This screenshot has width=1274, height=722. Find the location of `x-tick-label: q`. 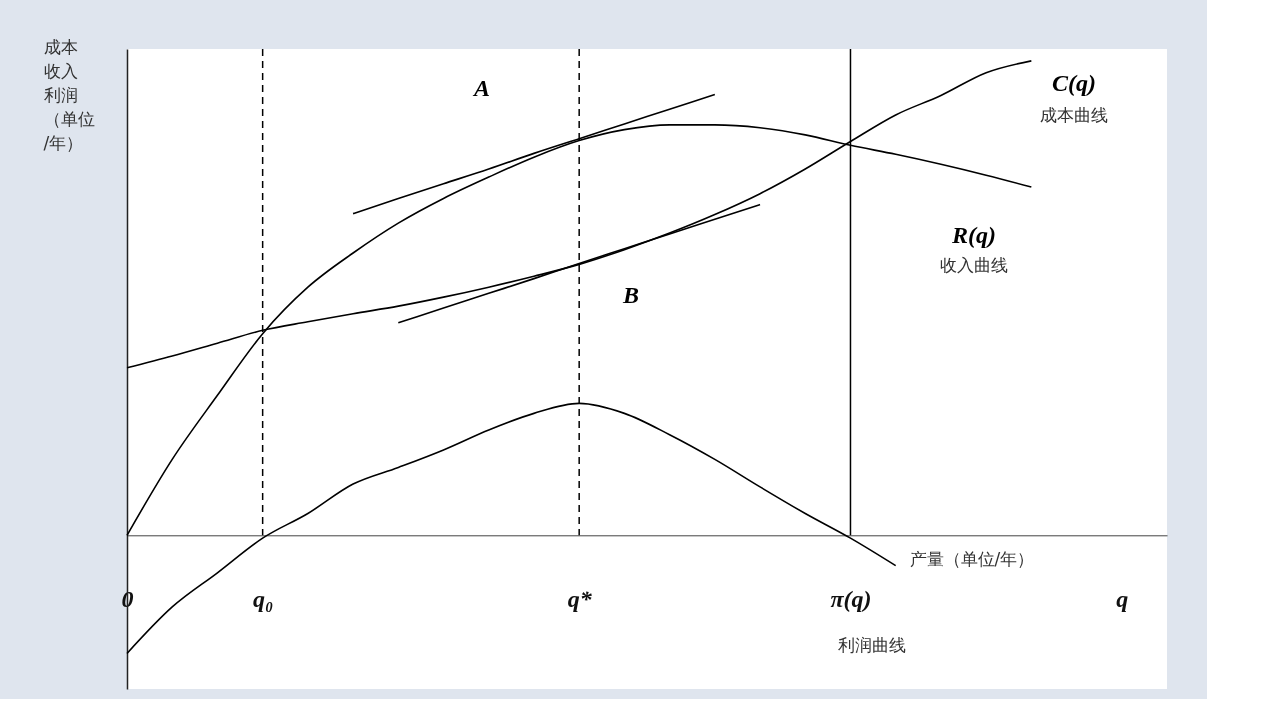

x-tick-label: q is located at coordinates (1122, 598).